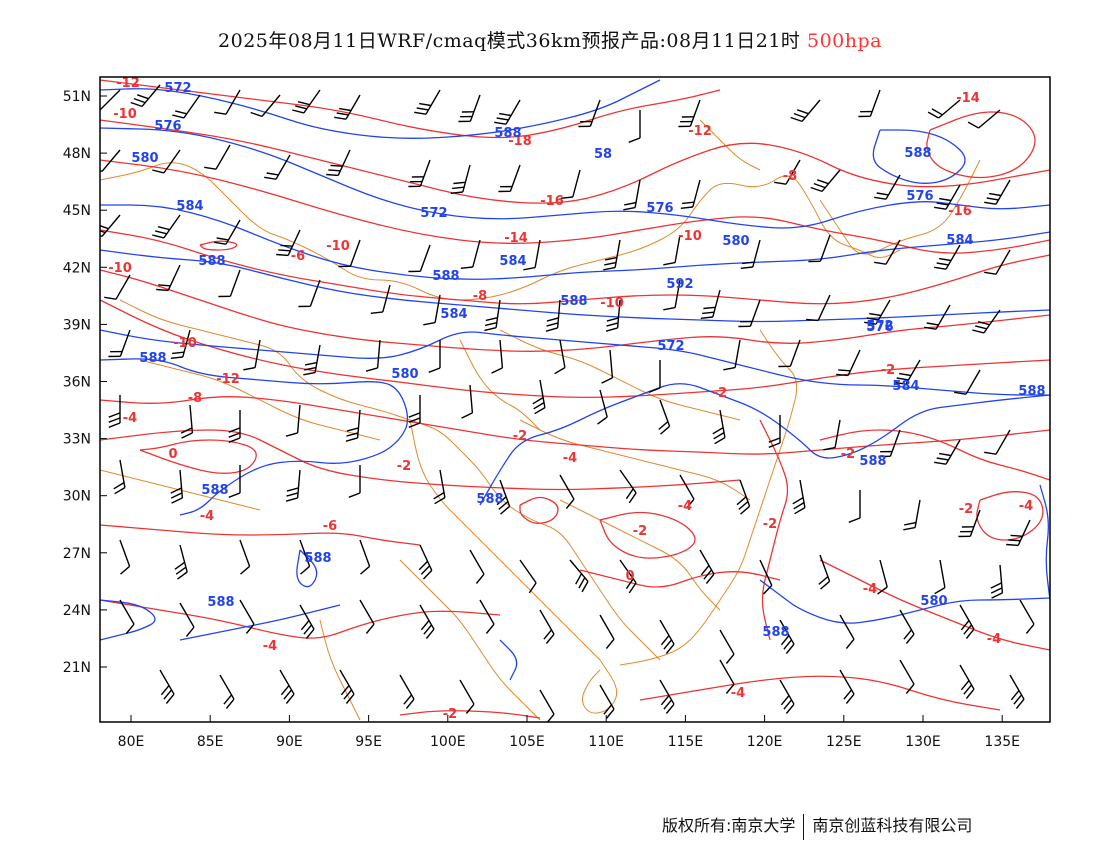 The height and width of the screenshot is (850, 1100). What do you see at coordinates (844, 742) in the screenshot?
I see `lon-tick-label: 125E` at bounding box center [844, 742].